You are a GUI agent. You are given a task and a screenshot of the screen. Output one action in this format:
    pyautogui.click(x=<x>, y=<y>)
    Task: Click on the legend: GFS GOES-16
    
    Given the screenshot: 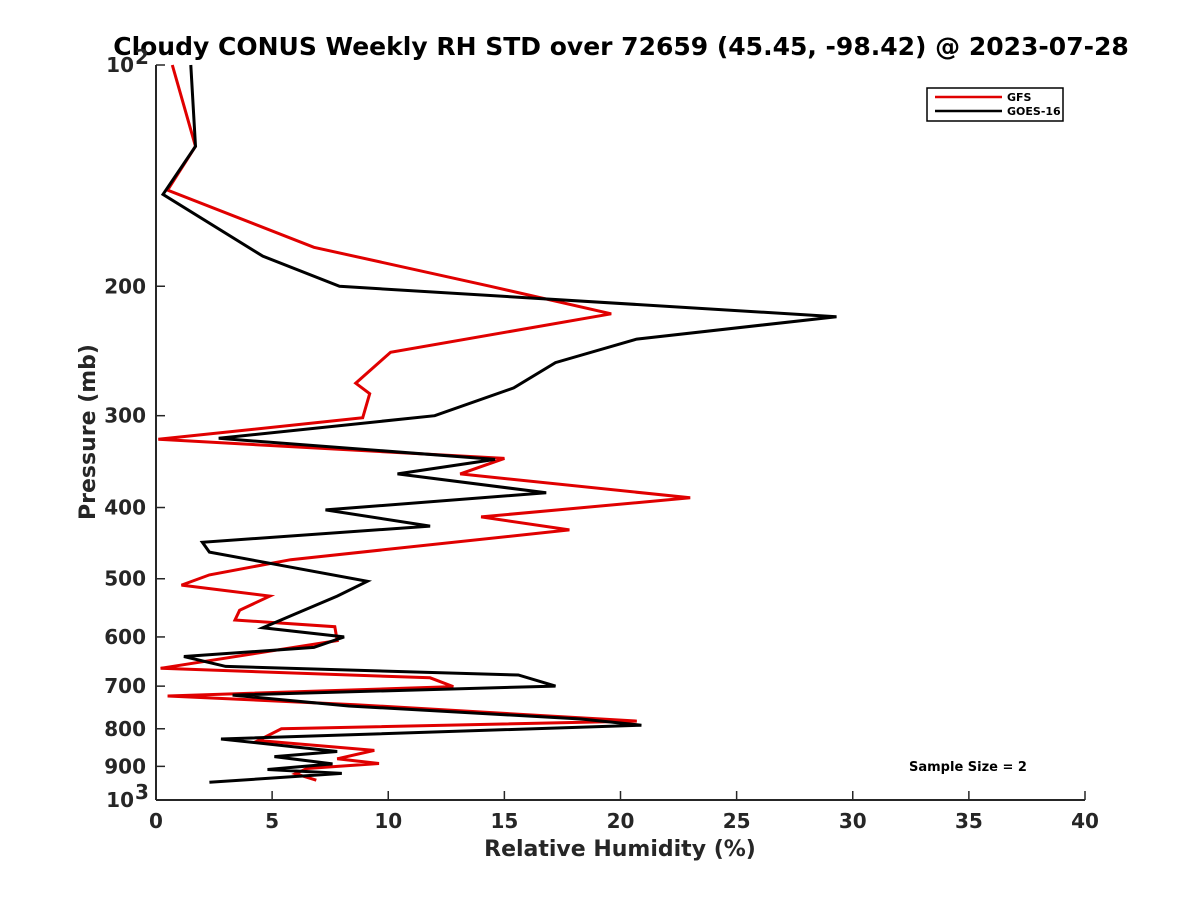 What is the action you would take?
    pyautogui.click(x=995, y=104)
    